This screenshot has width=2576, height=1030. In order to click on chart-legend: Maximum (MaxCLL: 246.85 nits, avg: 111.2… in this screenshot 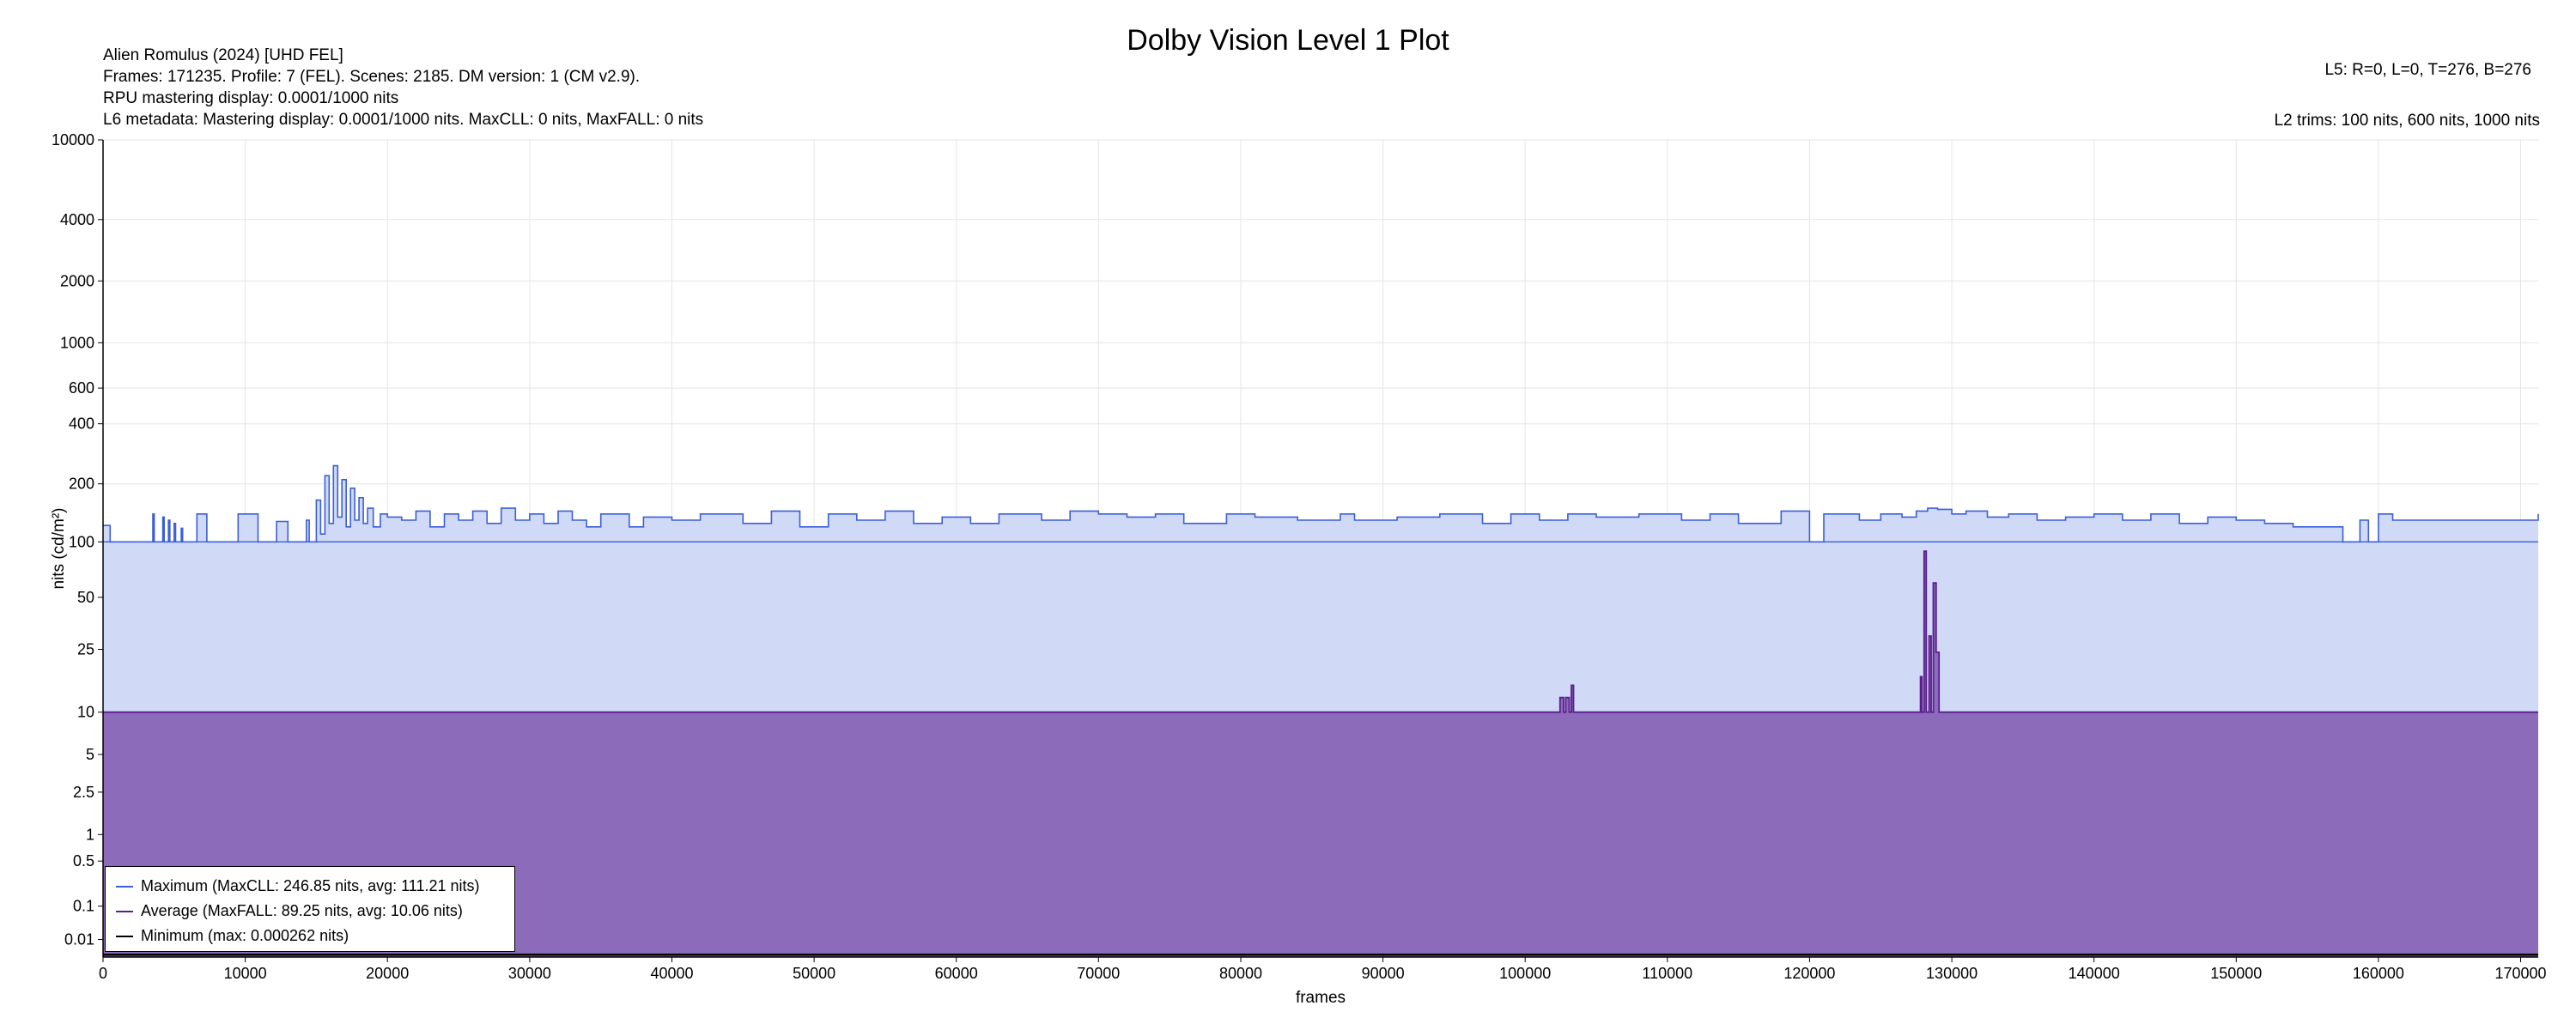, I will do `click(310, 909)`.